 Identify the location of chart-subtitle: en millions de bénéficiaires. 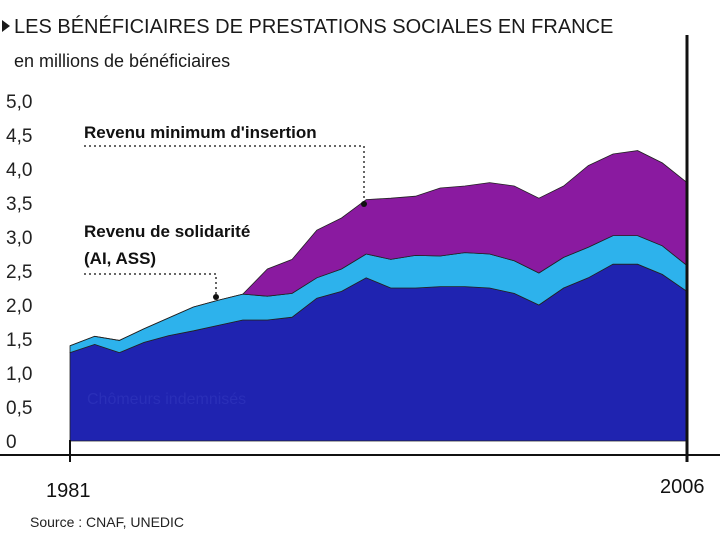
(122, 61).